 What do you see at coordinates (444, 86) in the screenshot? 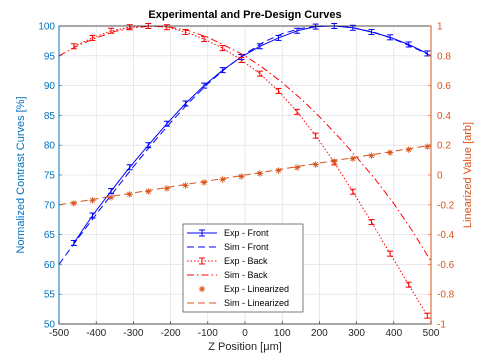
I see `right-tick-label: 0.6` at bounding box center [444, 86].